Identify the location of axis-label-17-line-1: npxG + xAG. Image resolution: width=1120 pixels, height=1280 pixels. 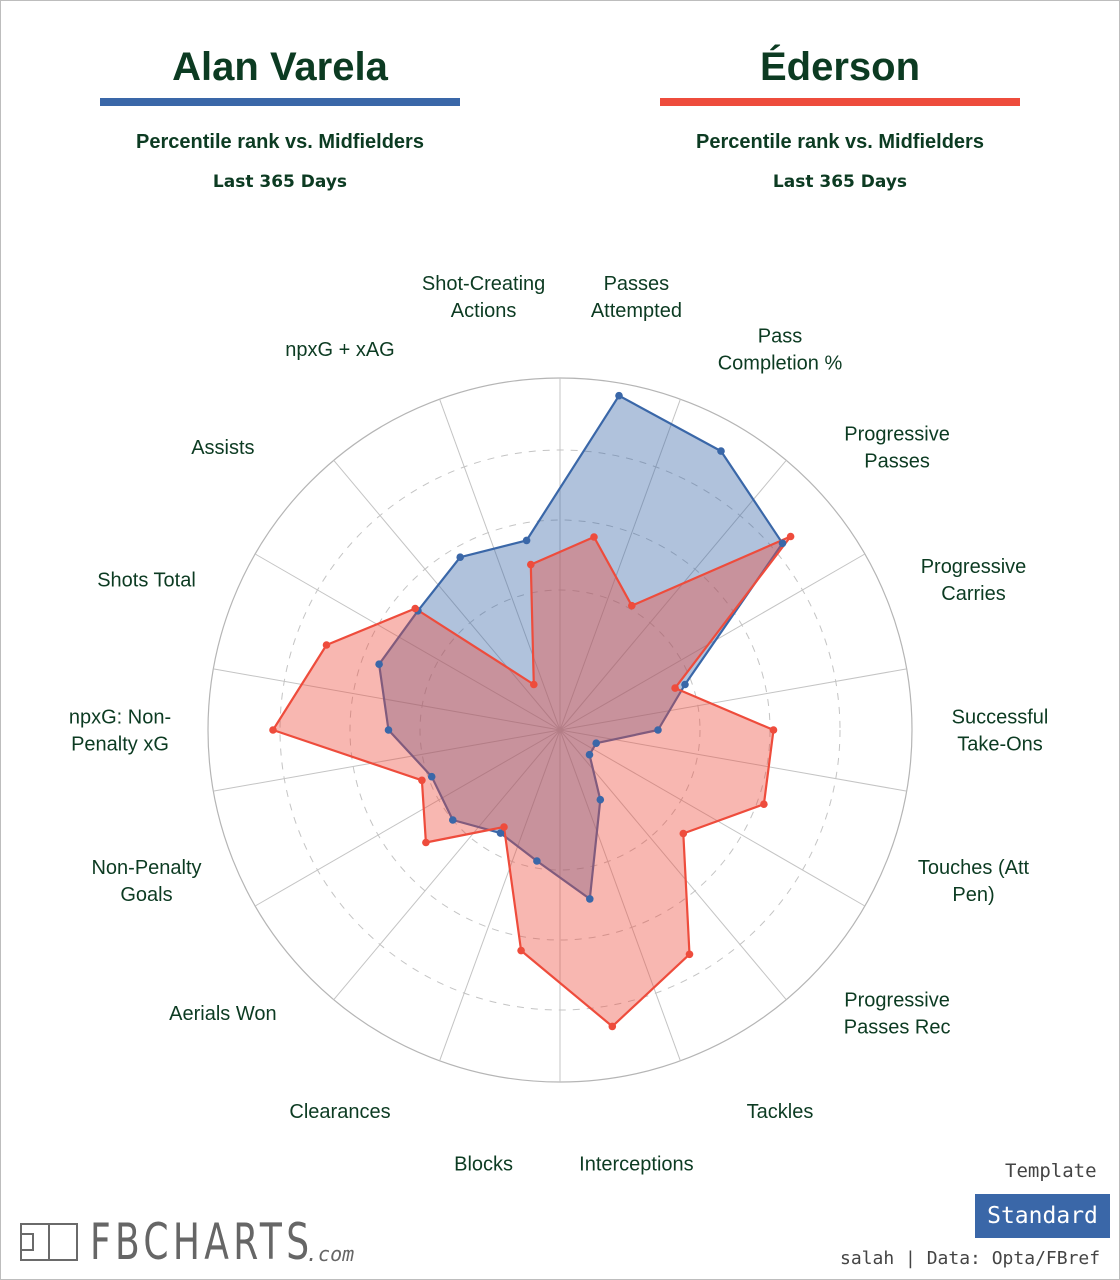
(340, 350).